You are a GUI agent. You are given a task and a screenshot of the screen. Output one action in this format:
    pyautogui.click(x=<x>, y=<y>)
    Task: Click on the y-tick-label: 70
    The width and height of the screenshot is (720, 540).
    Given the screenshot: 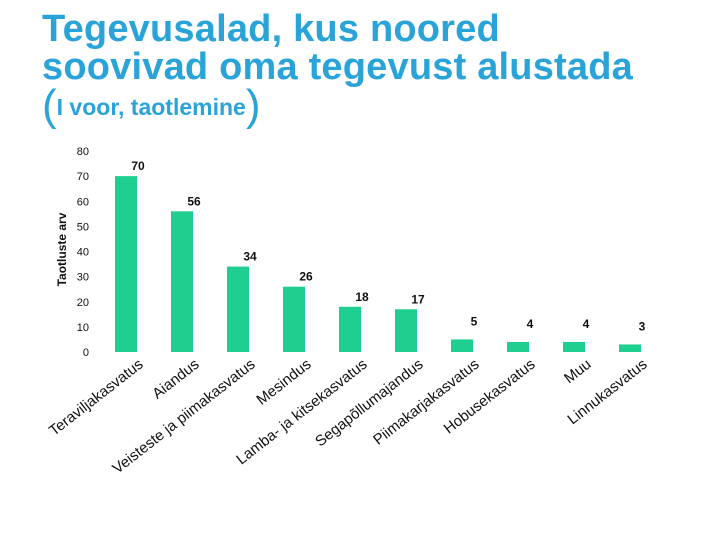 What is the action you would take?
    pyautogui.click(x=83, y=177)
    